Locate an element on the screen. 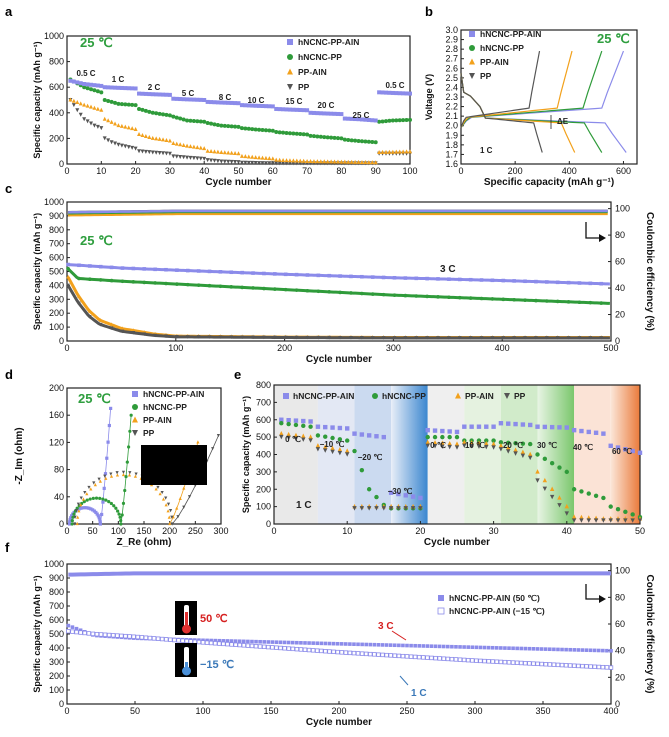 The height and width of the screenshot is (737, 669). y-tick-label: 2.6 is located at coordinates (451, 68).